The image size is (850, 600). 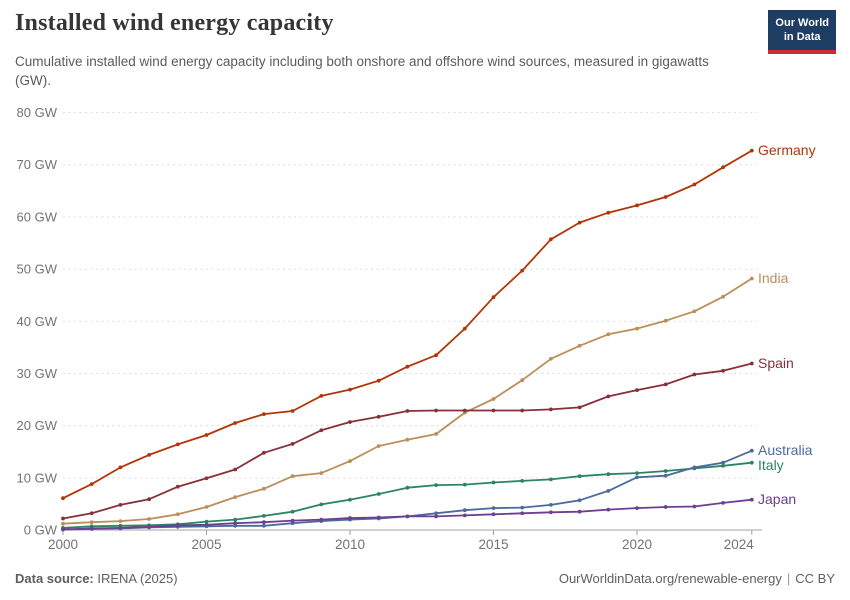 What do you see at coordinates (777, 499) in the screenshot?
I see `series-label-japan: Japan` at bounding box center [777, 499].